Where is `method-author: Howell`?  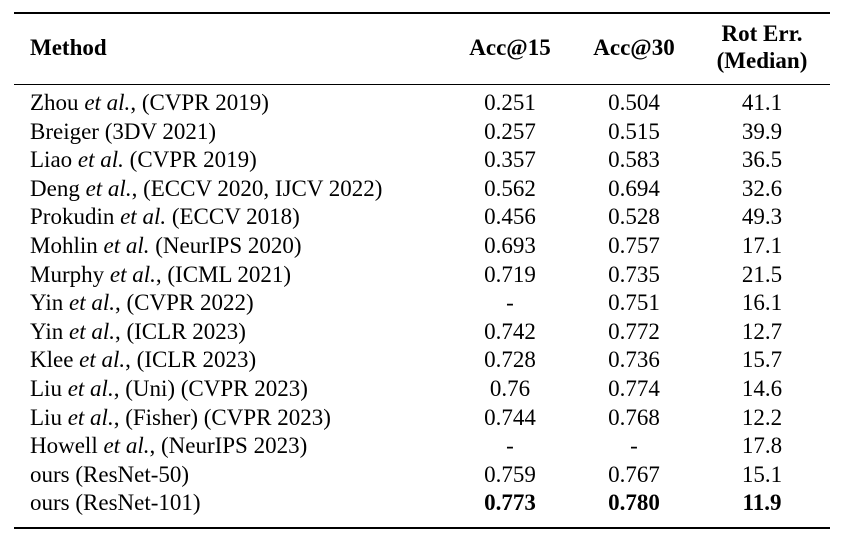
method-author: Howell is located at coordinates (64, 446).